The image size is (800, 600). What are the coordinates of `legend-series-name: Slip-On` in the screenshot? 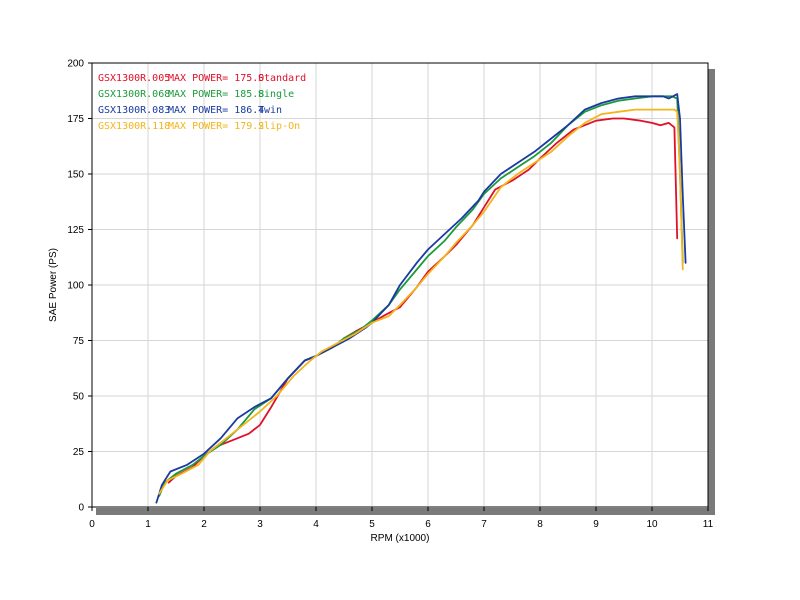 It's located at (279, 126).